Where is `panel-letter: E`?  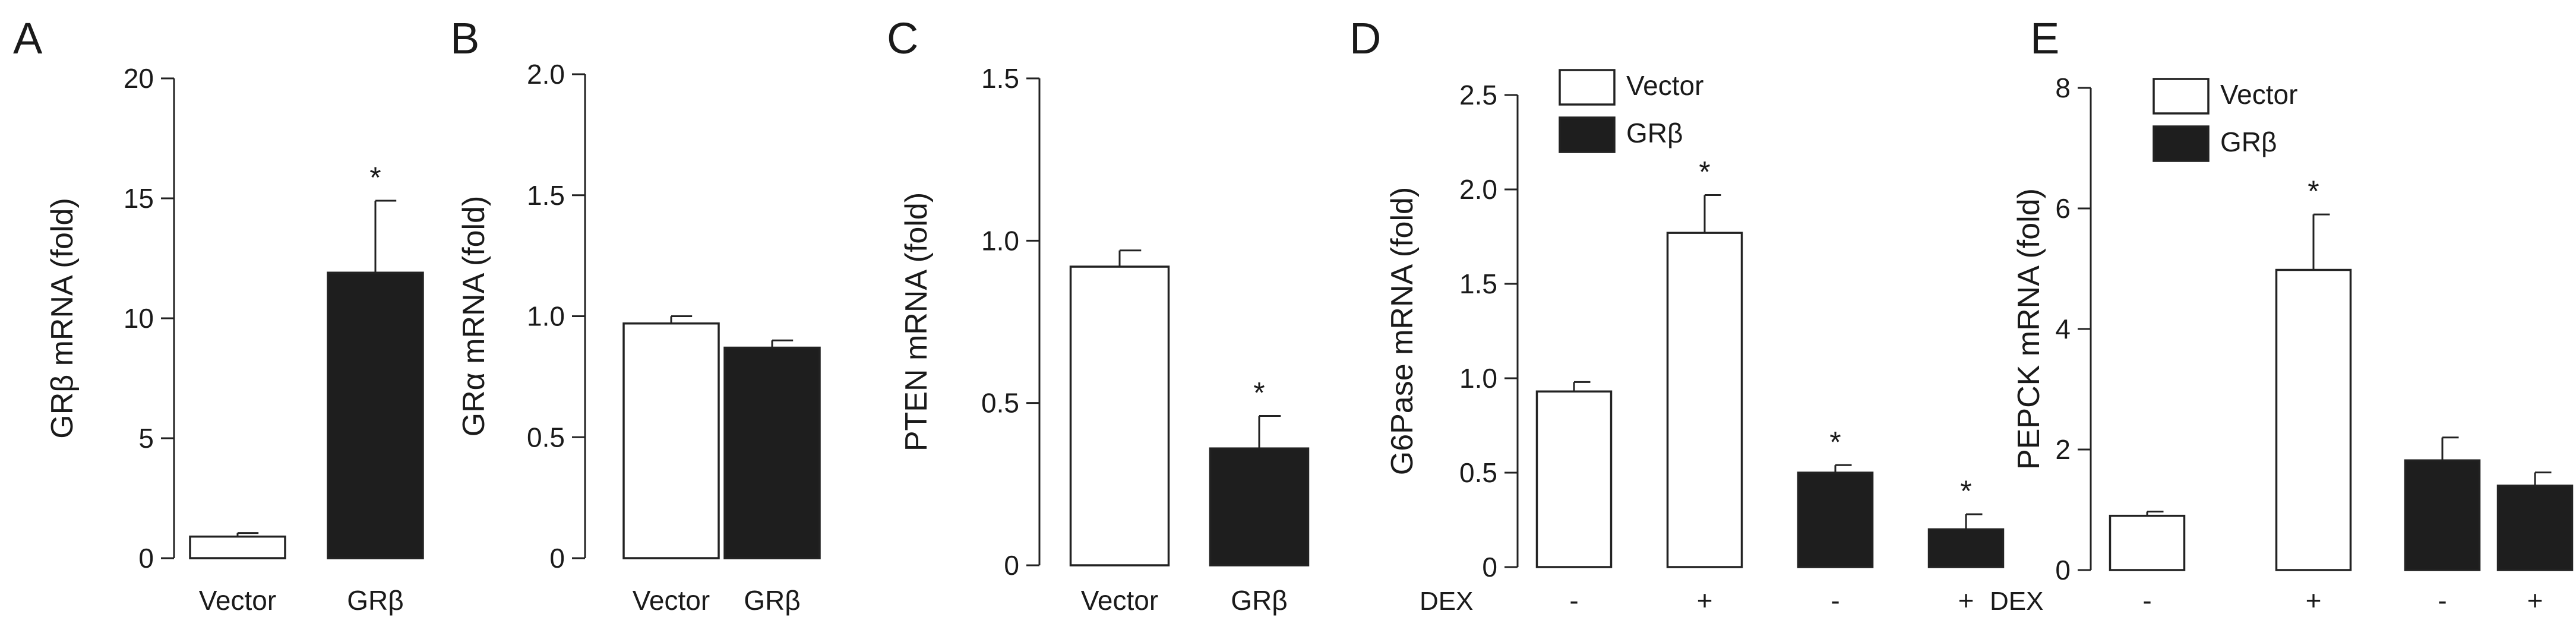
panel-letter: E is located at coordinates (2044, 38).